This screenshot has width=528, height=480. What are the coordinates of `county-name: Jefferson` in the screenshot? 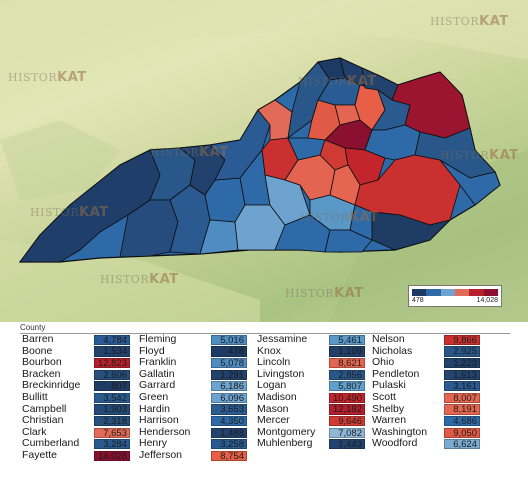 It's located at (160, 454).